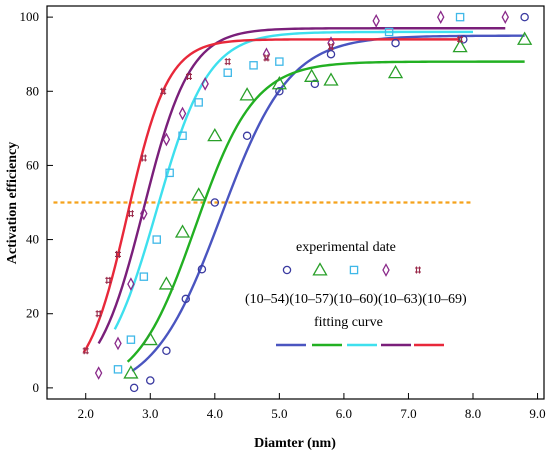 This screenshot has height=464, width=550. What do you see at coordinates (32, 313) in the screenshot?
I see `y-tick-label: 20` at bounding box center [32, 313].